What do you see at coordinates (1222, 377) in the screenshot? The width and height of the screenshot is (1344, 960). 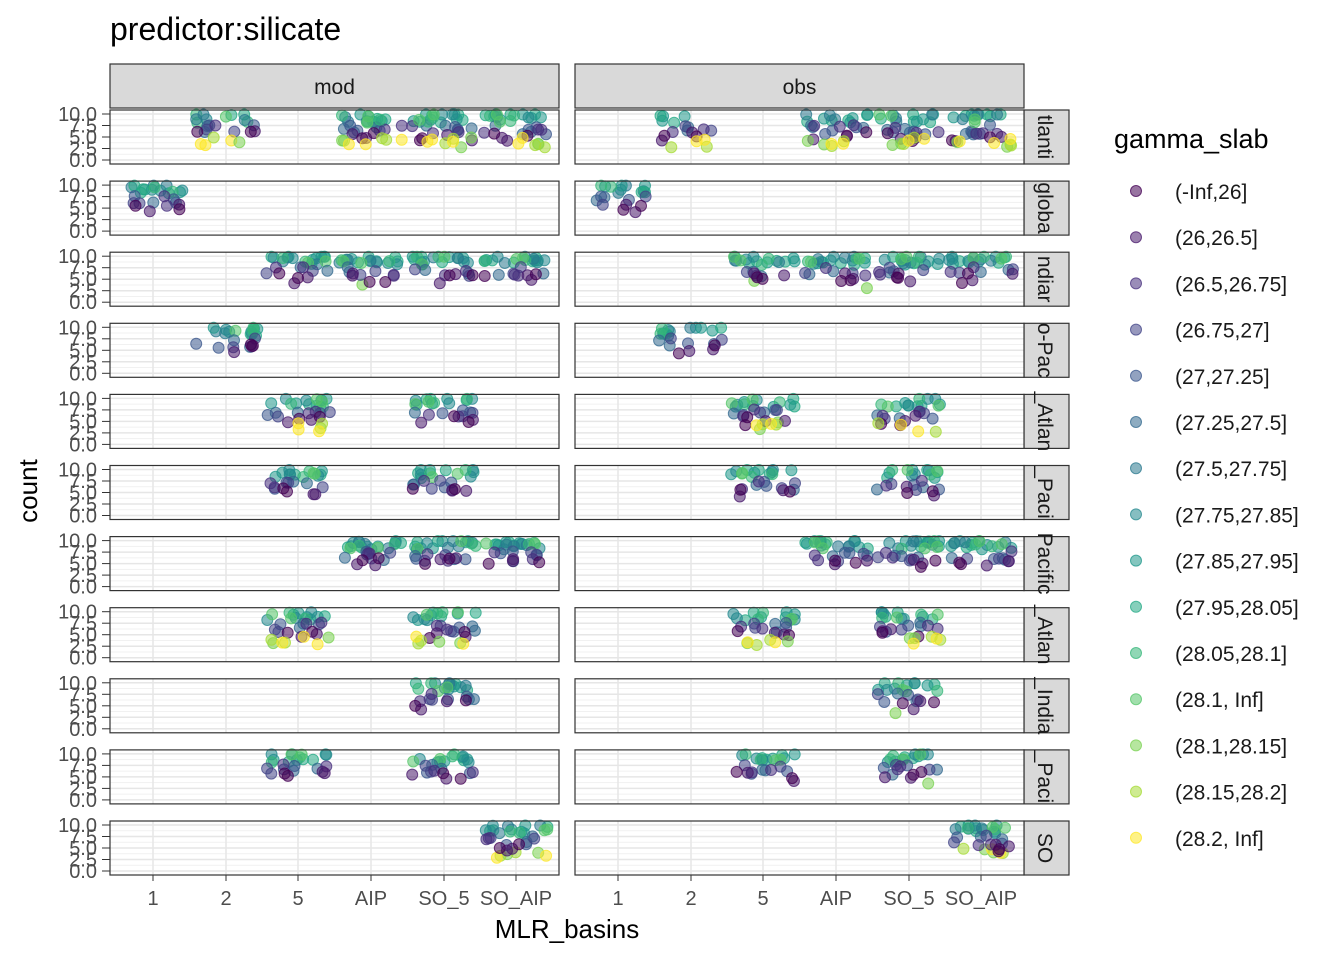 I see `legend-label: (27,27.25]` at bounding box center [1222, 377].